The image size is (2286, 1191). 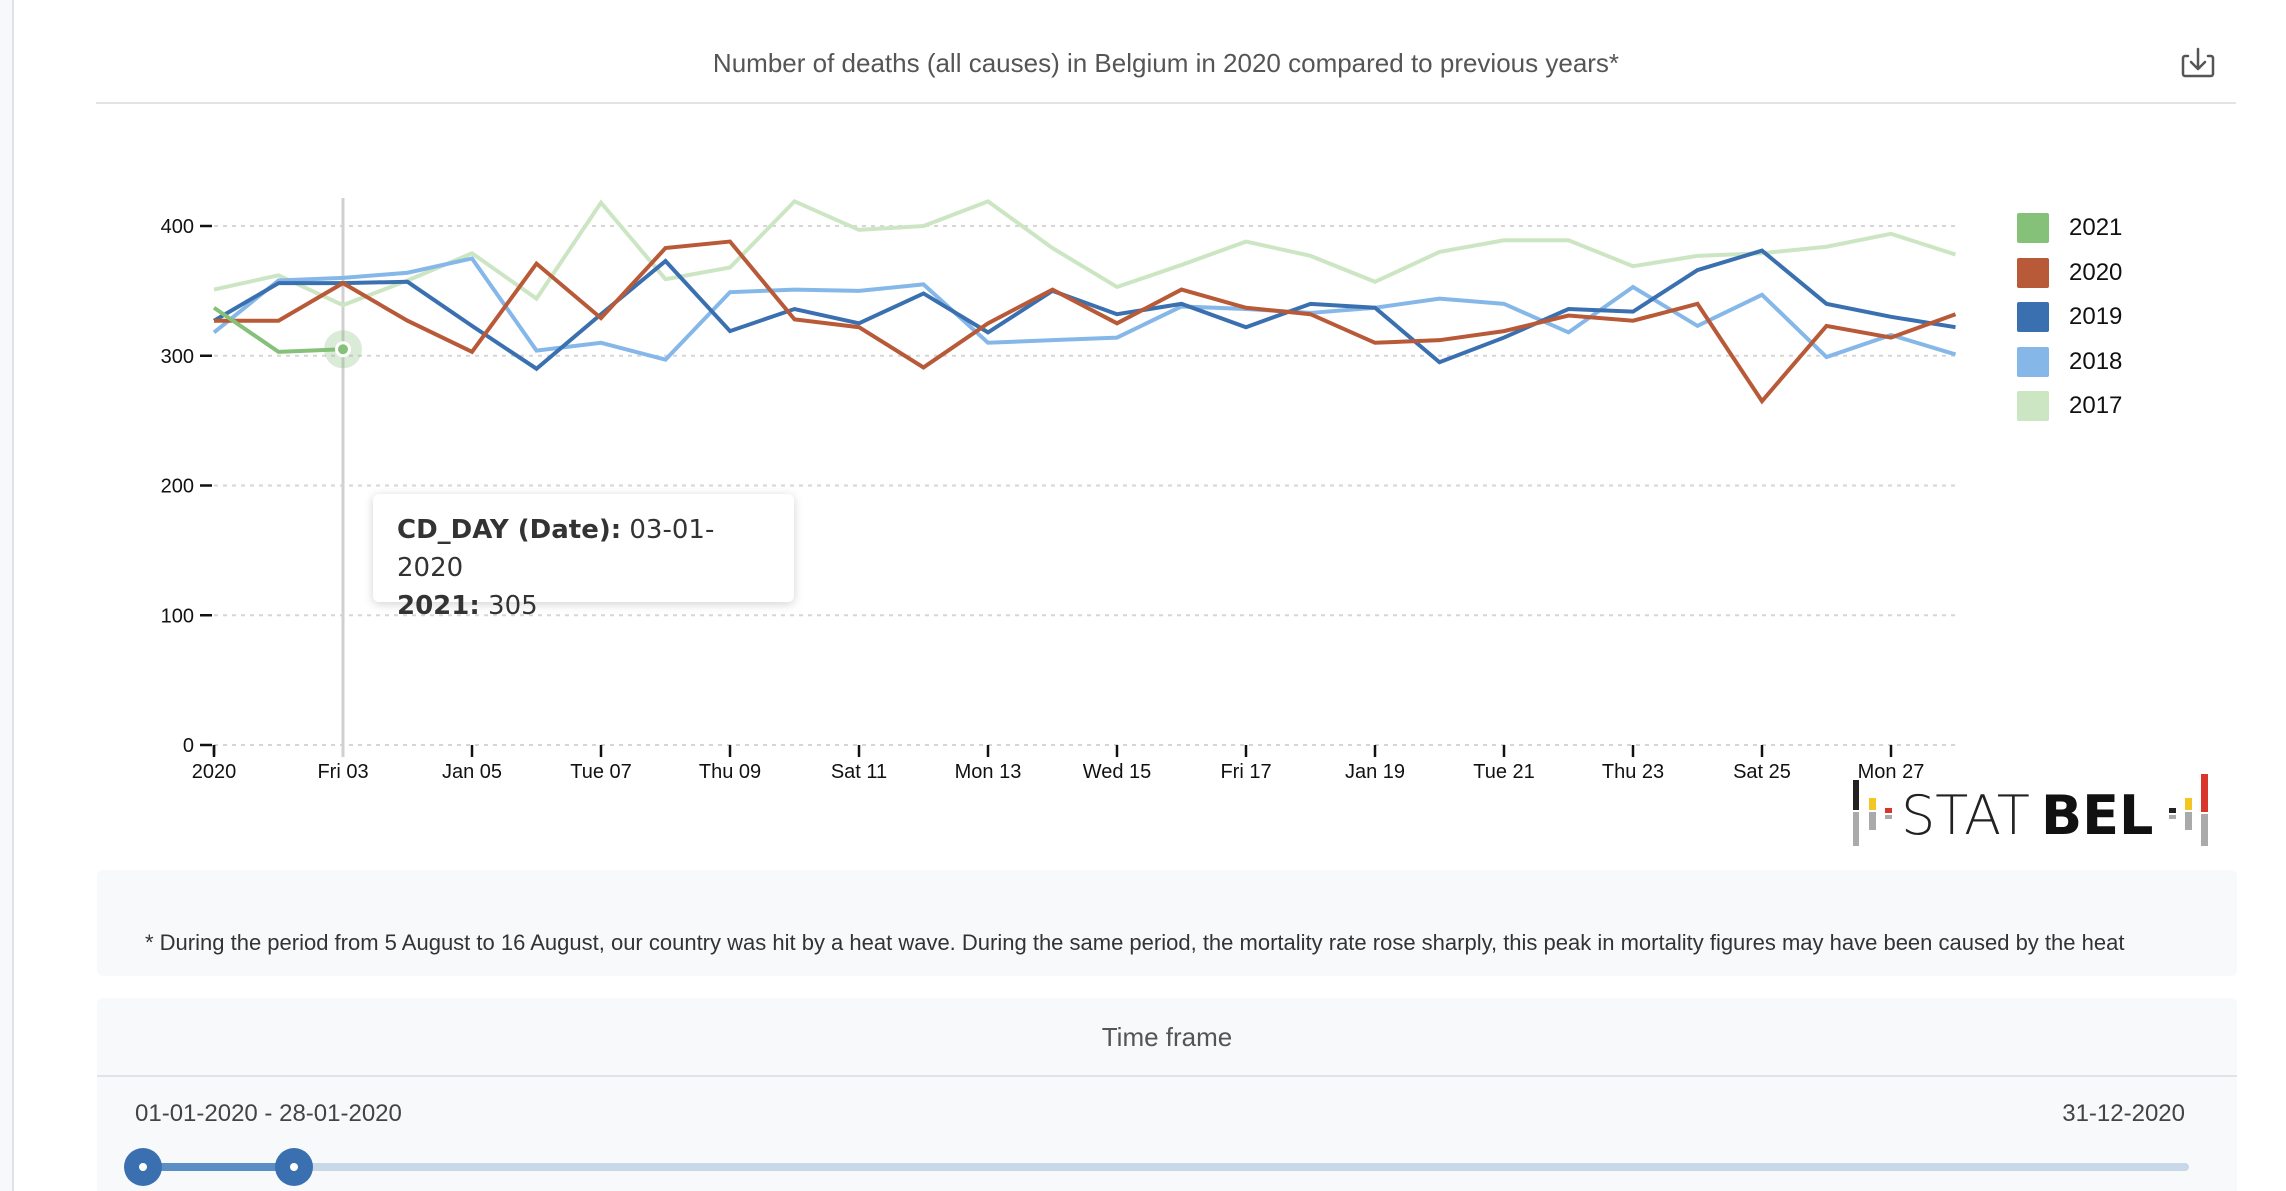 What do you see at coordinates (7, 595) in the screenshot?
I see `left-panel-edge` at bounding box center [7, 595].